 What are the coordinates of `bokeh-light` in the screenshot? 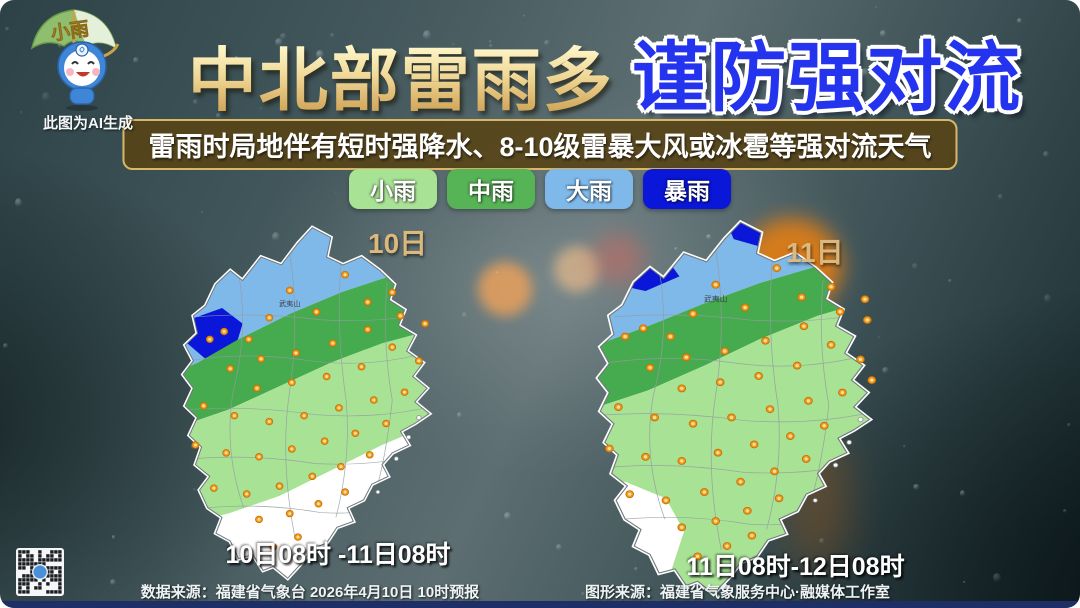 It's located at (505, 289).